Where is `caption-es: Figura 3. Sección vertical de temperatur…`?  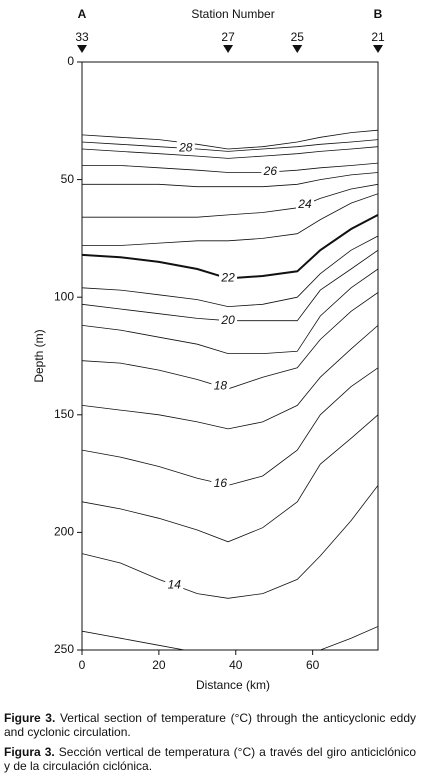
caption-es: Figura 3. Sección vertical de temperatur… is located at coordinates (210, 759).